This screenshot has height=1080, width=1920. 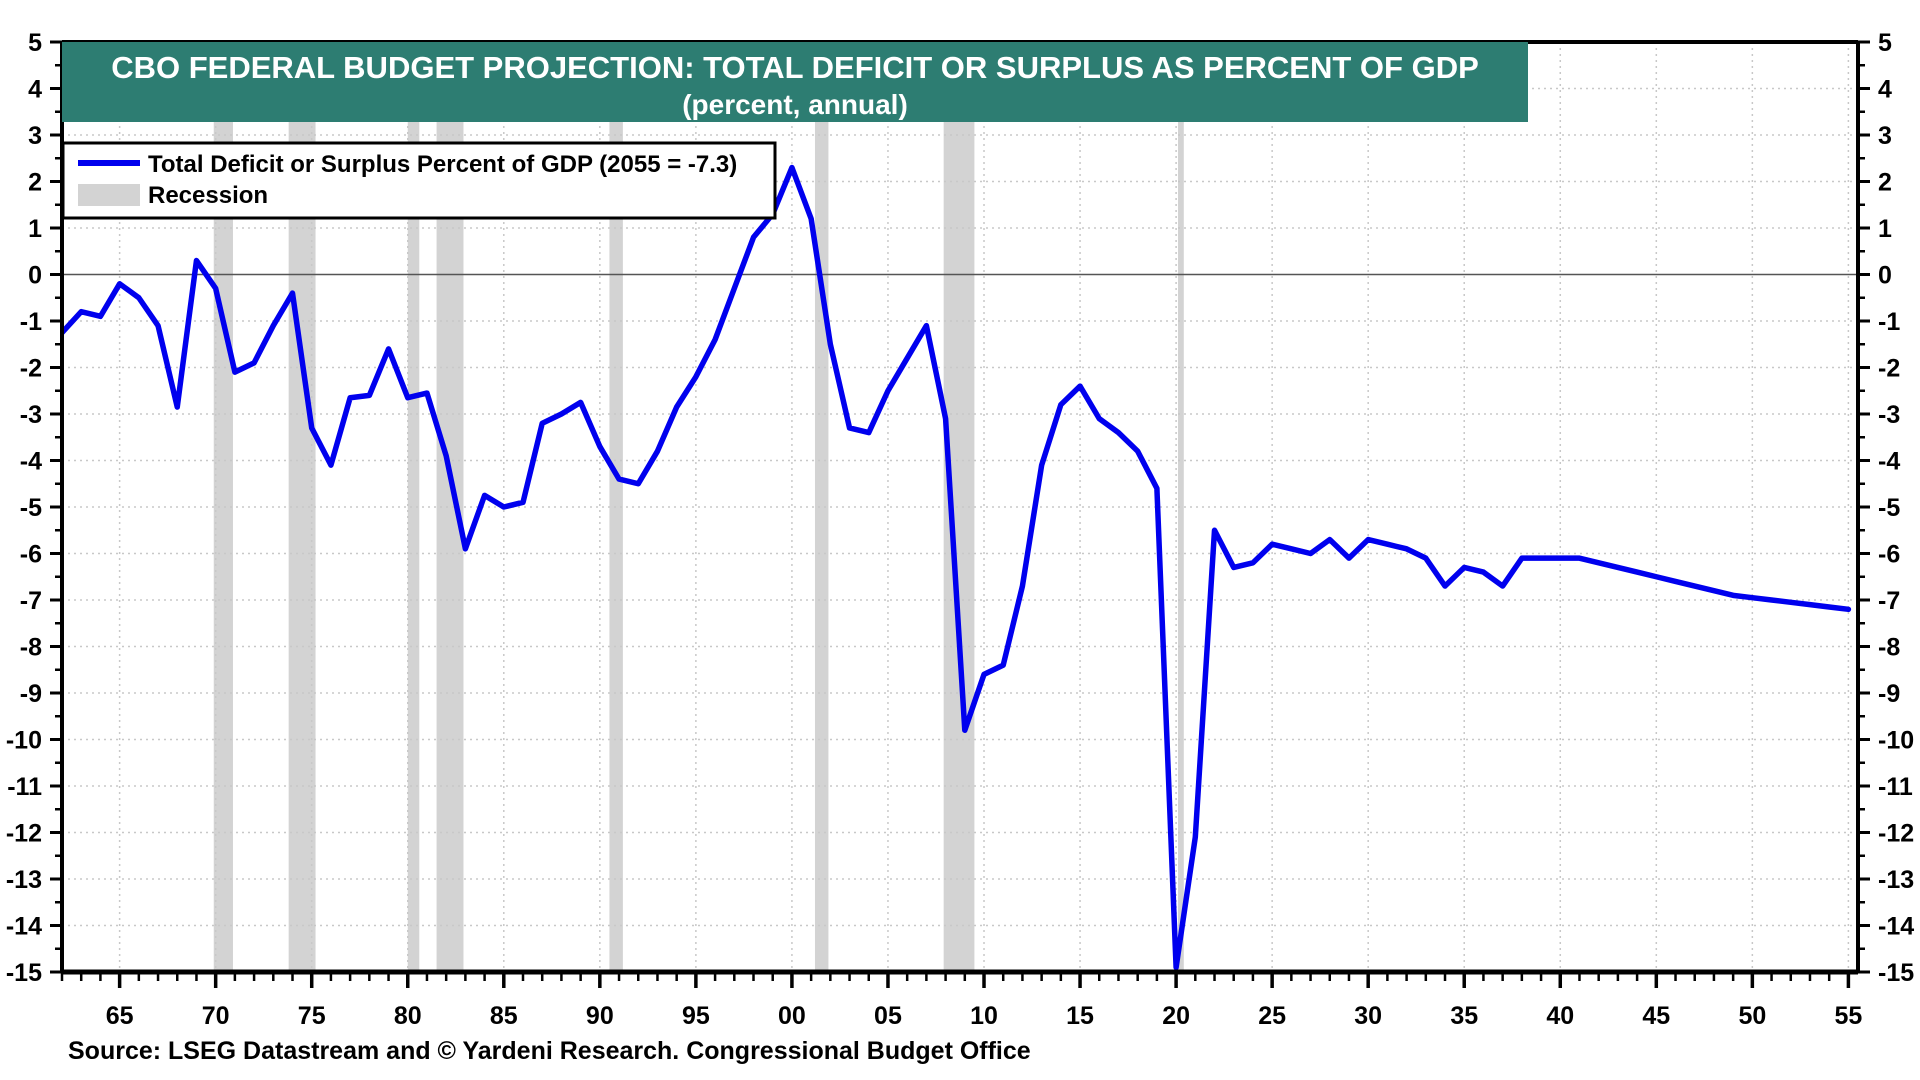 What do you see at coordinates (1896, 880) in the screenshot?
I see `y-tick-label-right: -13` at bounding box center [1896, 880].